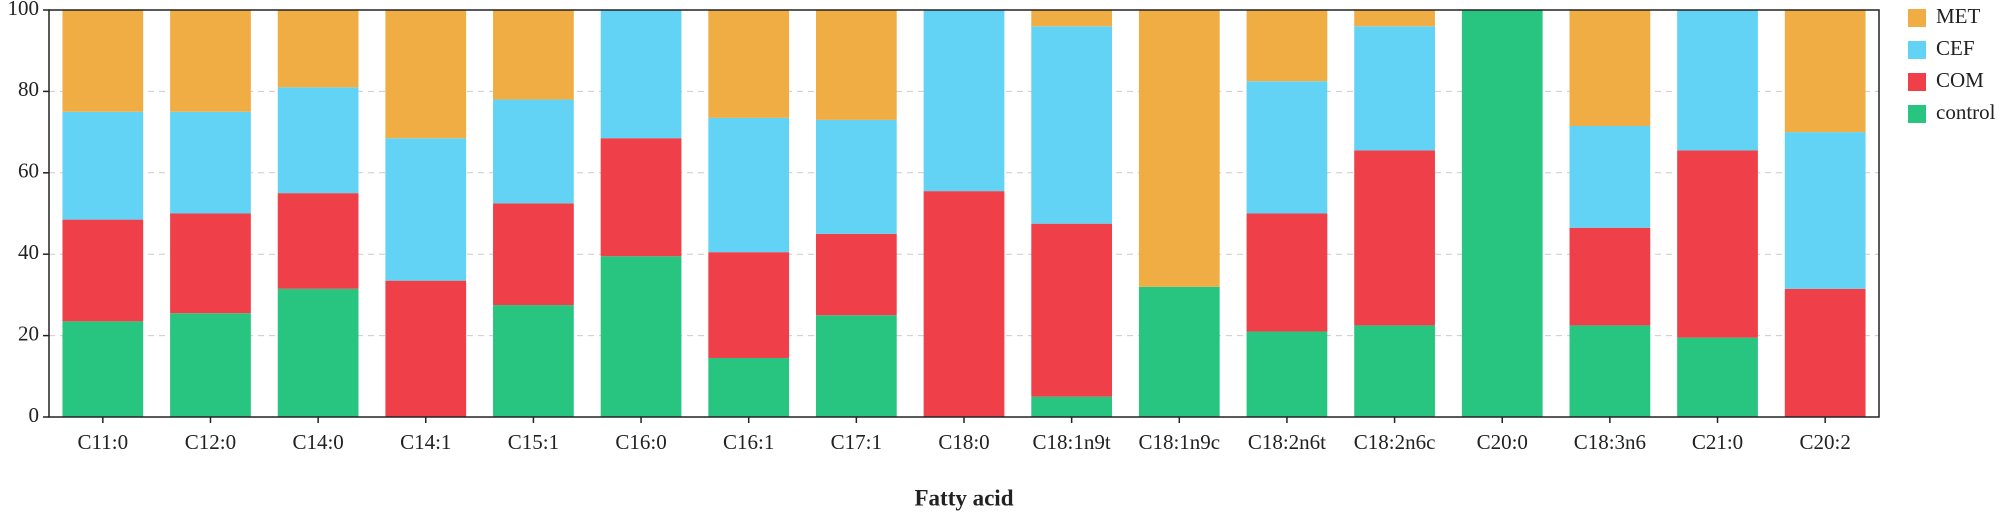  Describe the element at coordinates (34, 415) in the screenshot. I see `y-tick-label: 0` at that location.